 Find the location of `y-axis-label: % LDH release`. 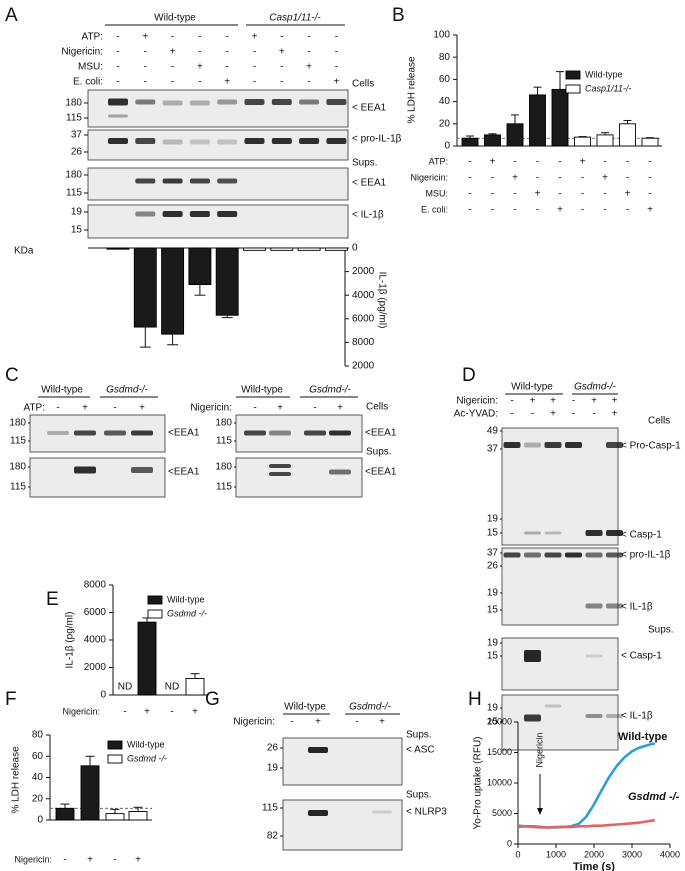

y-axis-label: % LDH release is located at coordinates (412, 90).